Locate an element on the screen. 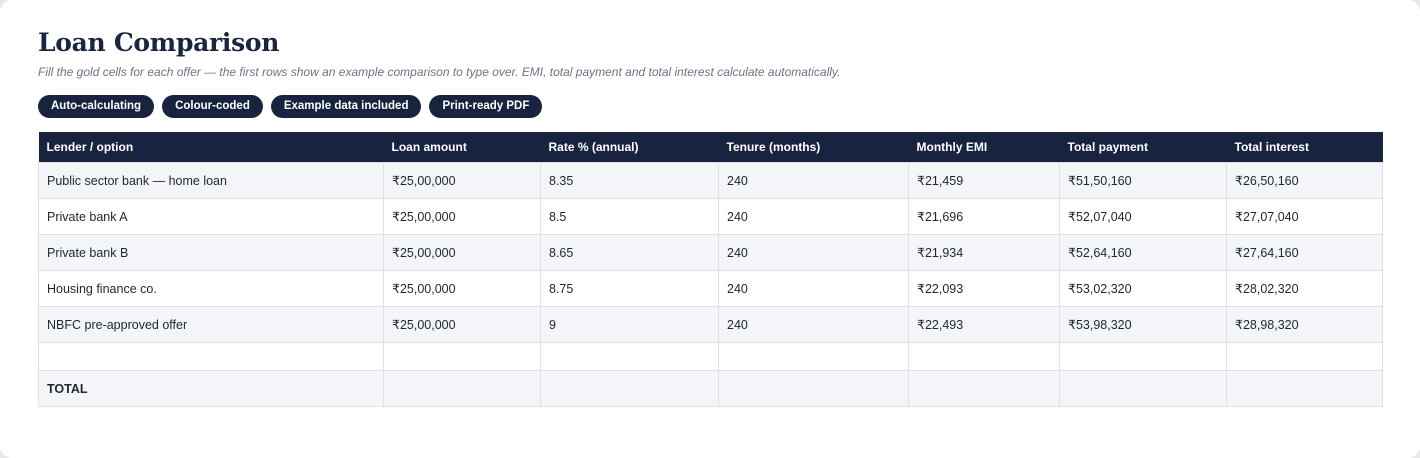 This screenshot has width=1420, height=458. cell-lender: Private bank A is located at coordinates (211, 216).